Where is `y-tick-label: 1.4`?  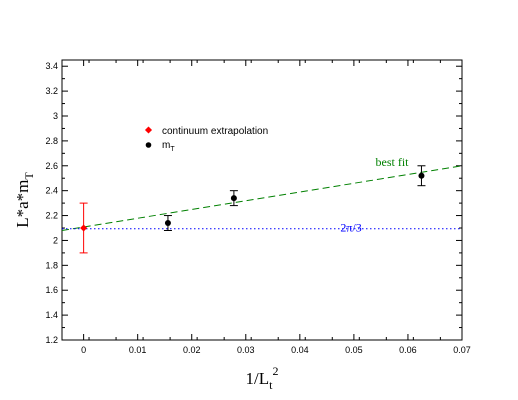
y-tick-label: 1.4 is located at coordinates (51, 315).